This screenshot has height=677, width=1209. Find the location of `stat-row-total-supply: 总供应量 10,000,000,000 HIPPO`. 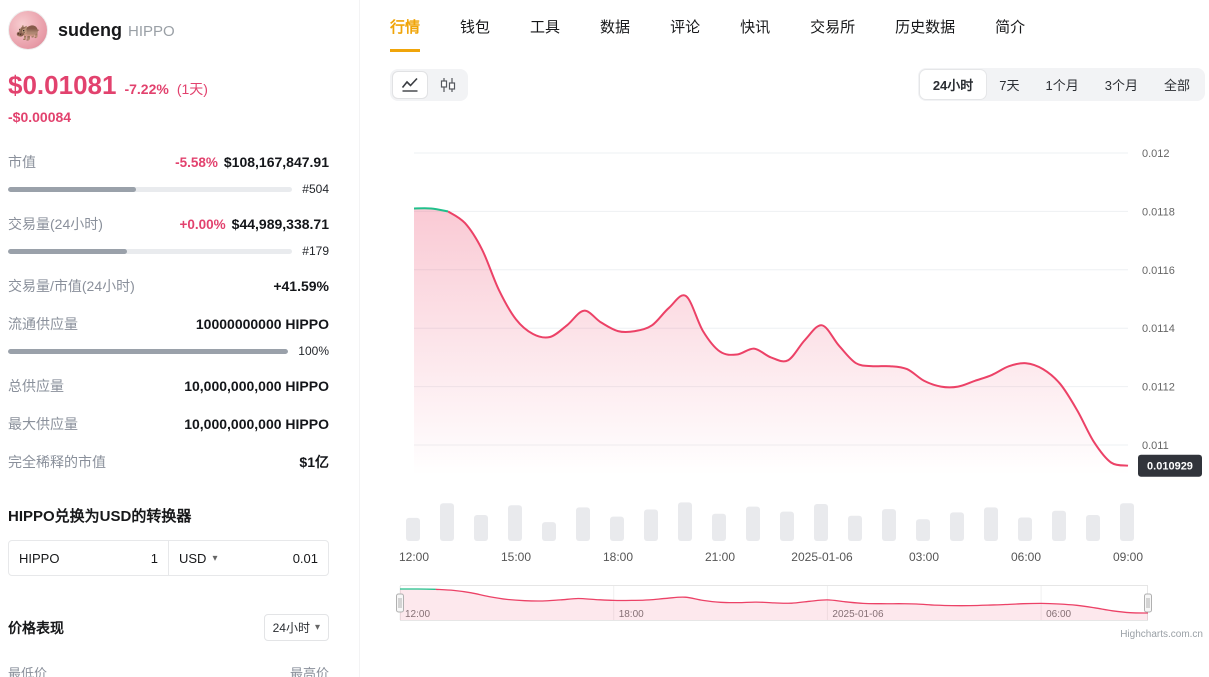

stat-row-total-supply: 总供应量 10,000,000,000 HIPPO is located at coordinates (168, 386).